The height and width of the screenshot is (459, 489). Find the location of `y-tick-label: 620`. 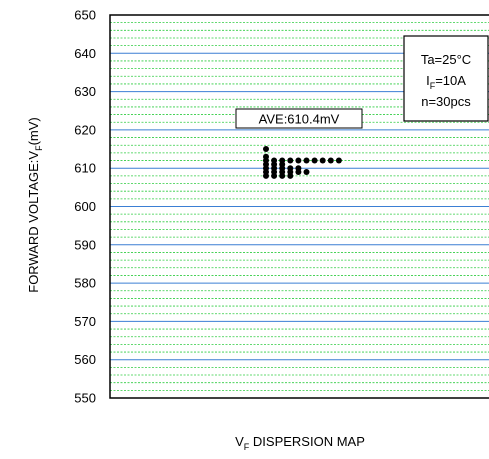

y-tick-label: 620 is located at coordinates (85, 129).